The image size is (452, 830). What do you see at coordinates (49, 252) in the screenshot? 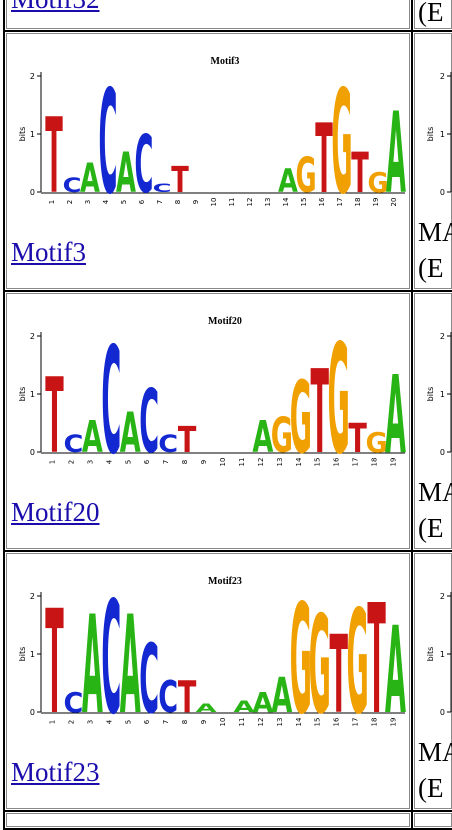
I see `motif-link-1: Motif3` at bounding box center [49, 252].